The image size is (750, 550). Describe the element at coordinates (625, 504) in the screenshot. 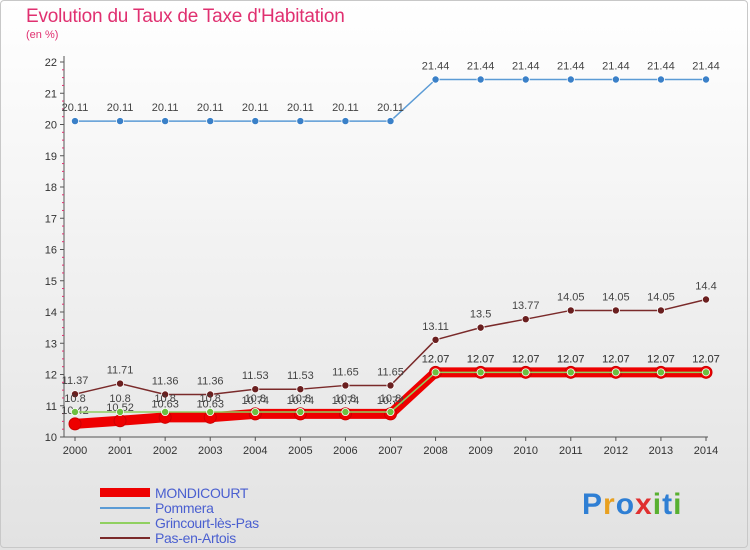

I see `logo-letter: o` at that location.